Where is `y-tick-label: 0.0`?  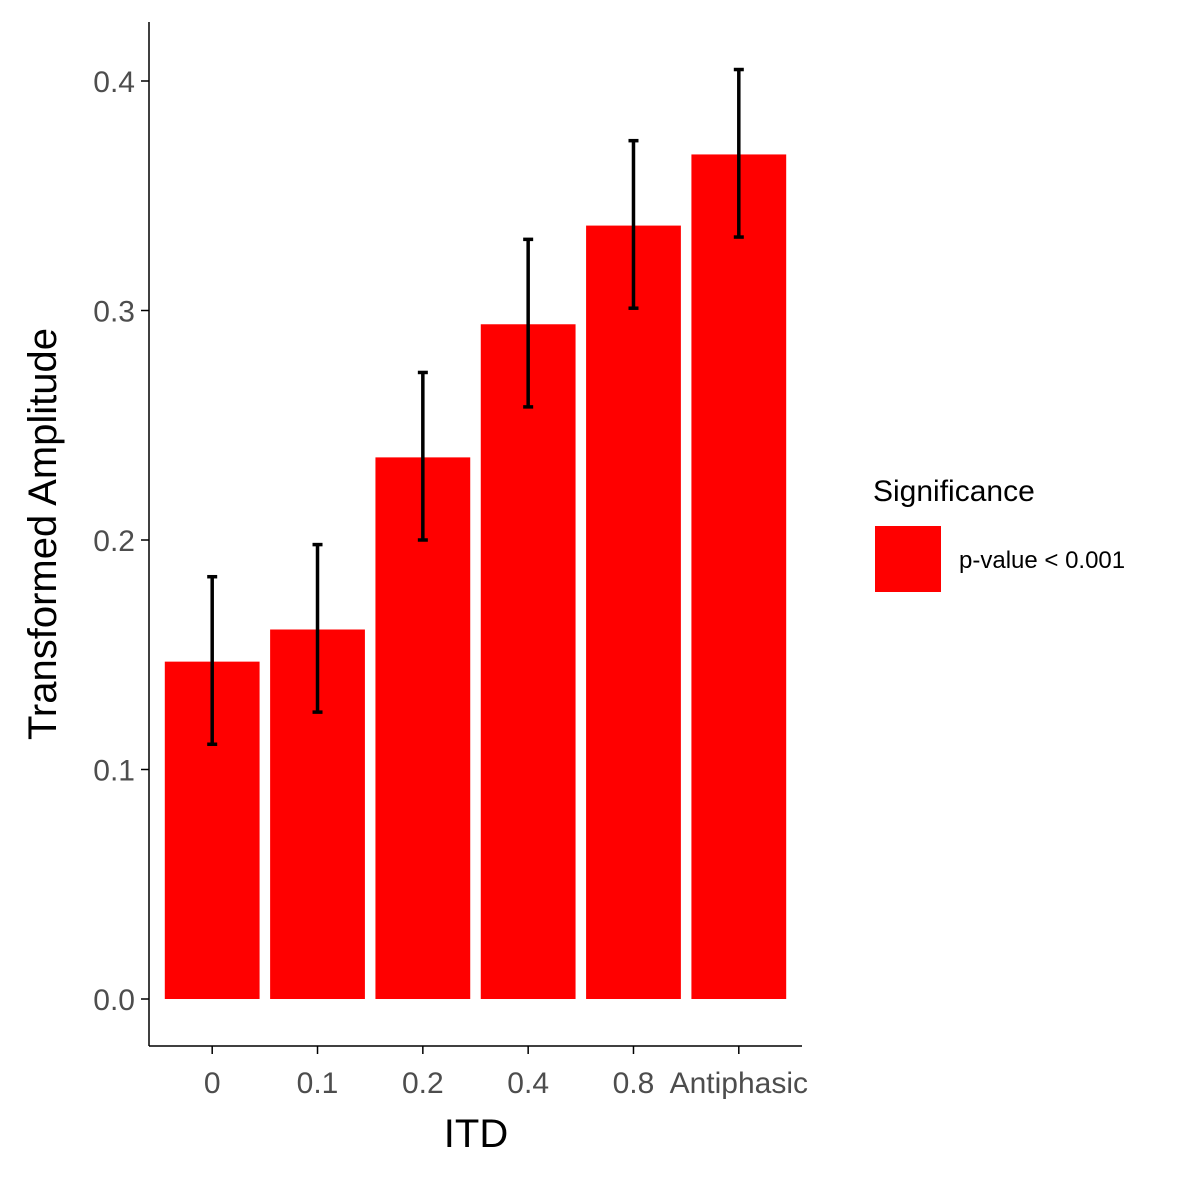
y-tick-label: 0.0 is located at coordinates (114, 1000).